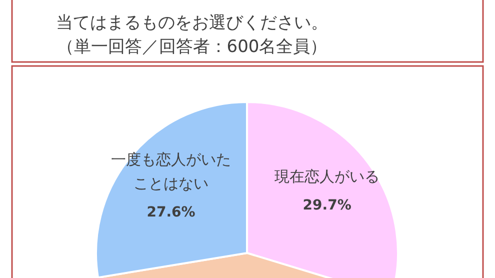  Describe the element at coordinates (327, 206) in the screenshot. I see `data-label: 29.7%` at that location.